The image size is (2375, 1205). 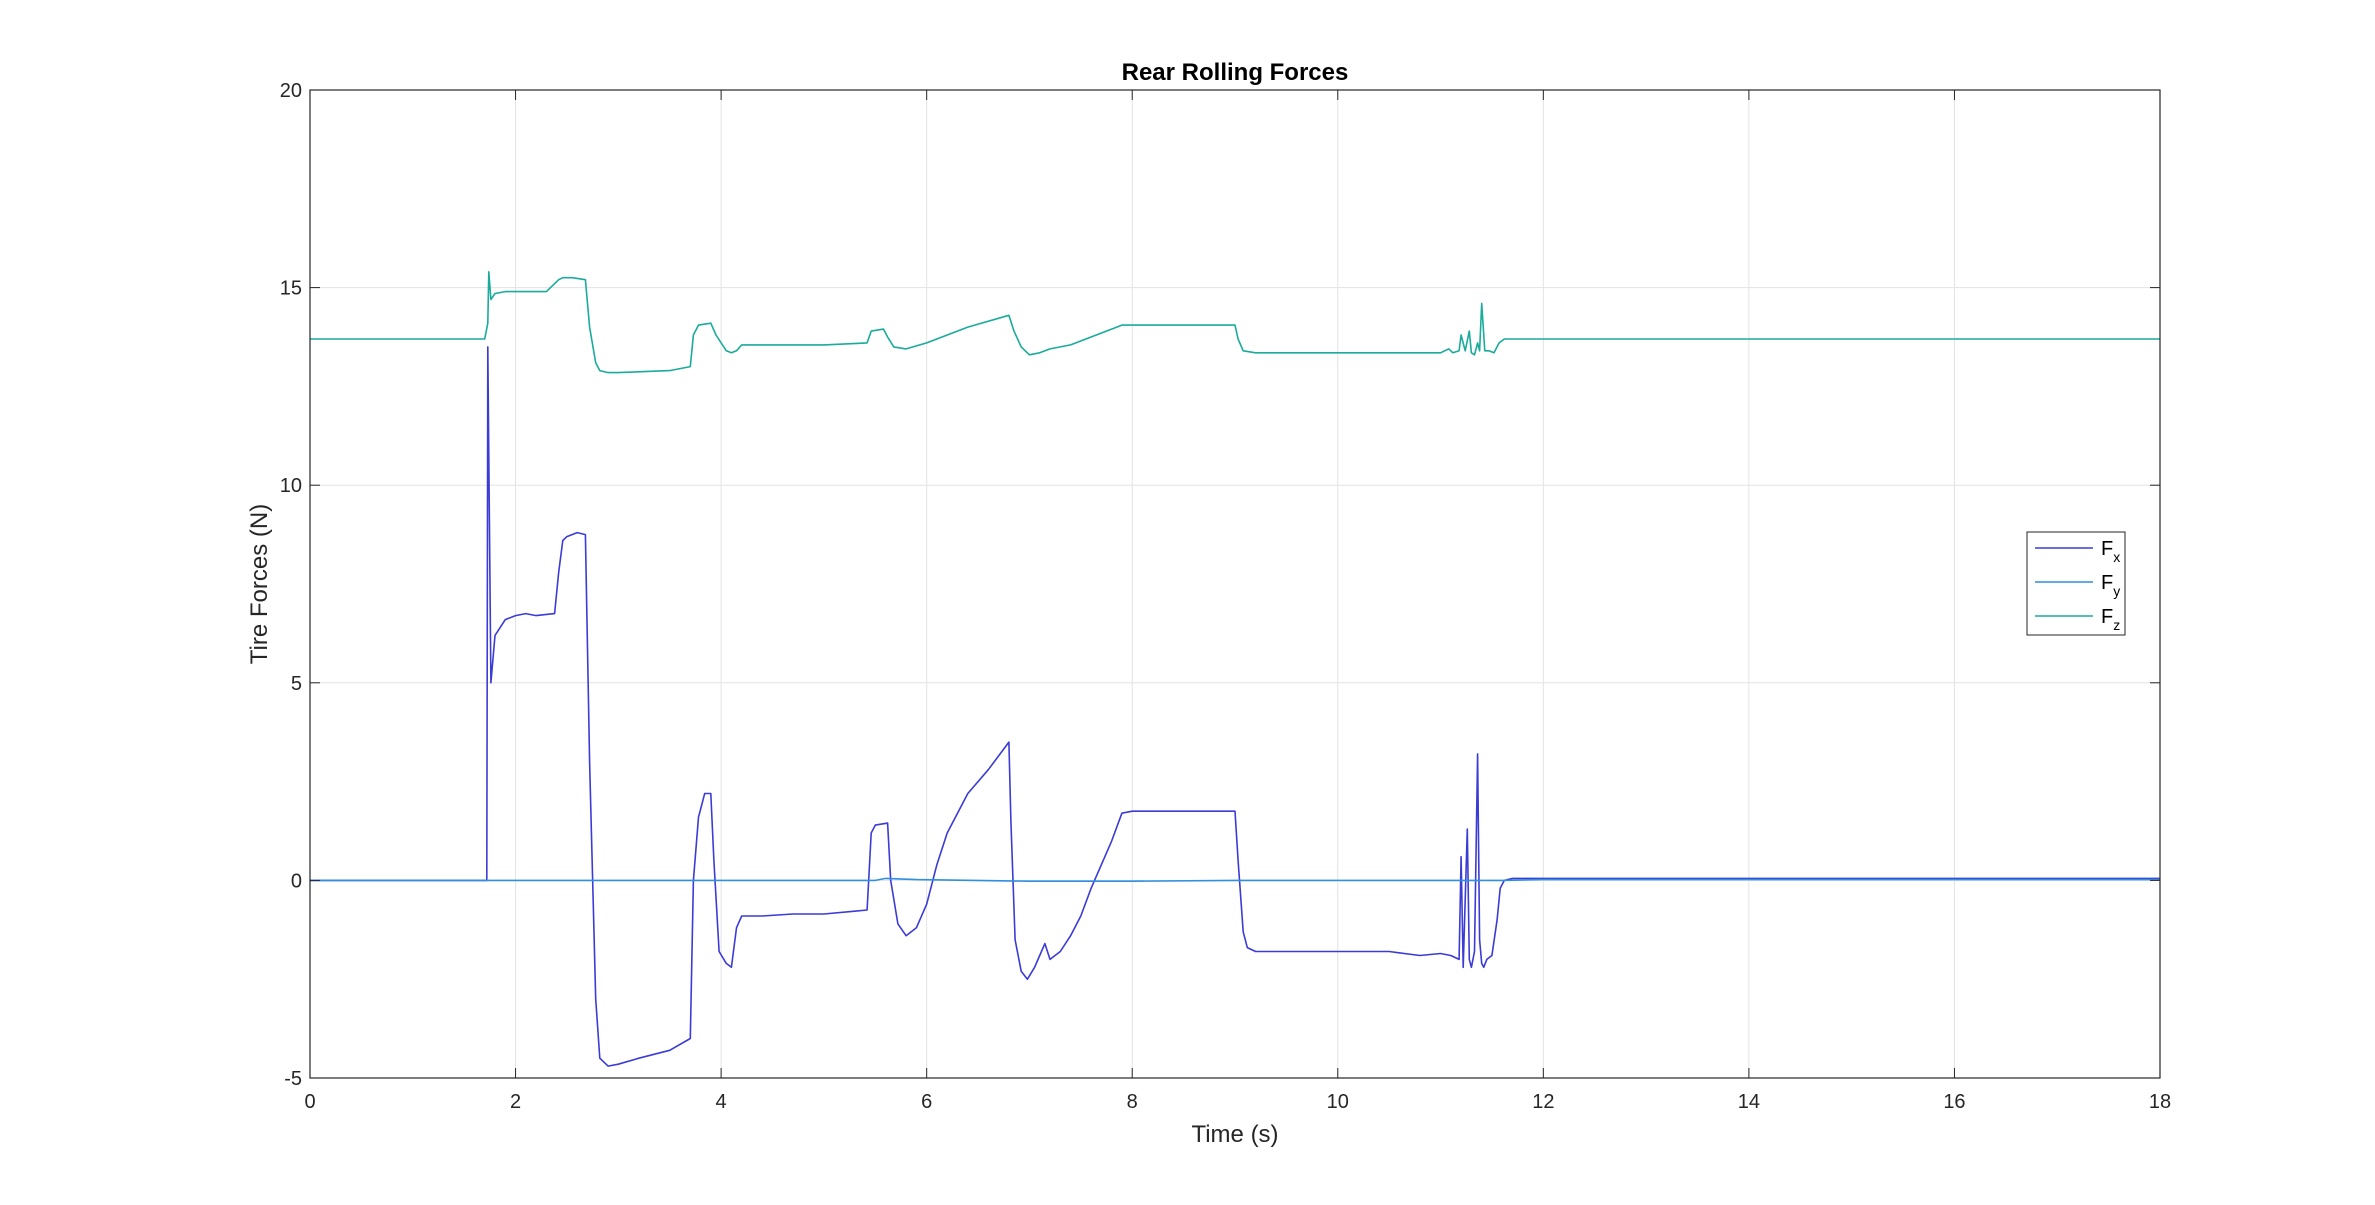 What do you see at coordinates (293, 1079) in the screenshot?
I see `y-tick-label: -5` at bounding box center [293, 1079].